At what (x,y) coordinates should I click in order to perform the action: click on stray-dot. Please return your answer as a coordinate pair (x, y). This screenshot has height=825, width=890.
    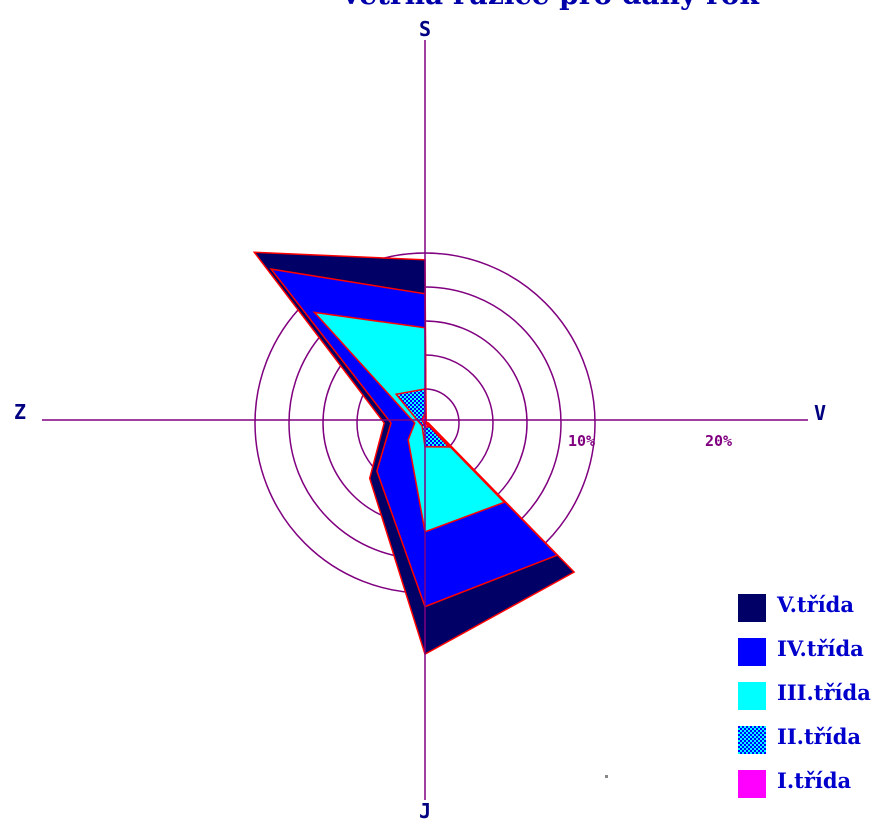
    Looking at the image, I should click on (606, 776).